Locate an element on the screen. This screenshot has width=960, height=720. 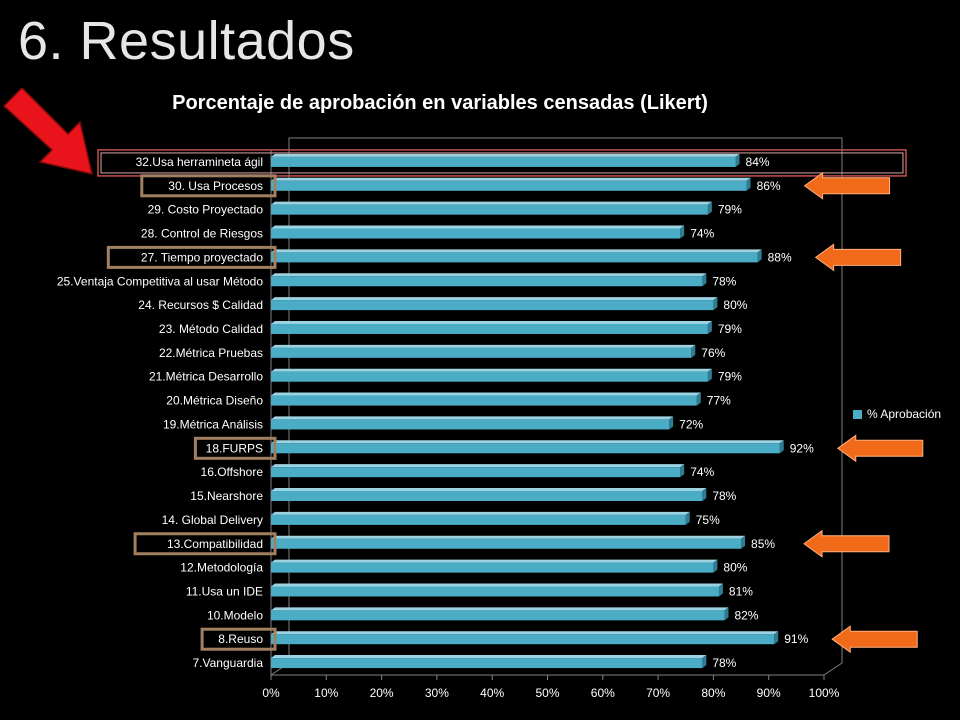
x-tick-label: 20% is located at coordinates (382, 693).